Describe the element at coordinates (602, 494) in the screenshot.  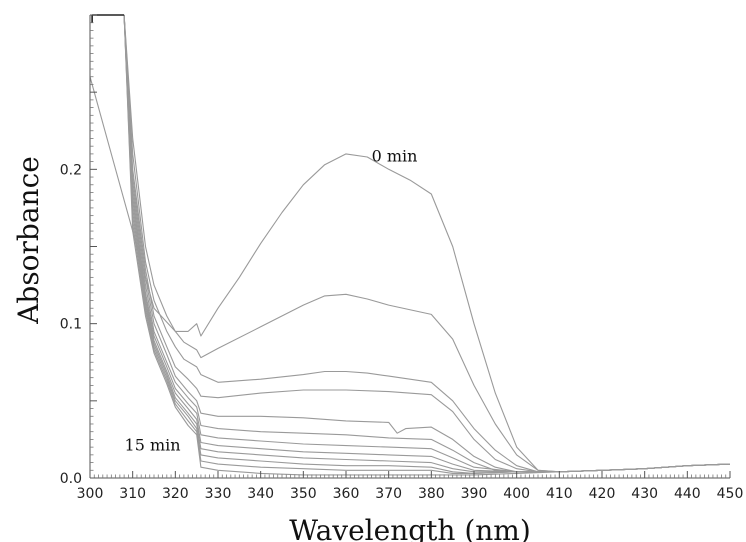
I see `x-tick-label: 420` at that location.